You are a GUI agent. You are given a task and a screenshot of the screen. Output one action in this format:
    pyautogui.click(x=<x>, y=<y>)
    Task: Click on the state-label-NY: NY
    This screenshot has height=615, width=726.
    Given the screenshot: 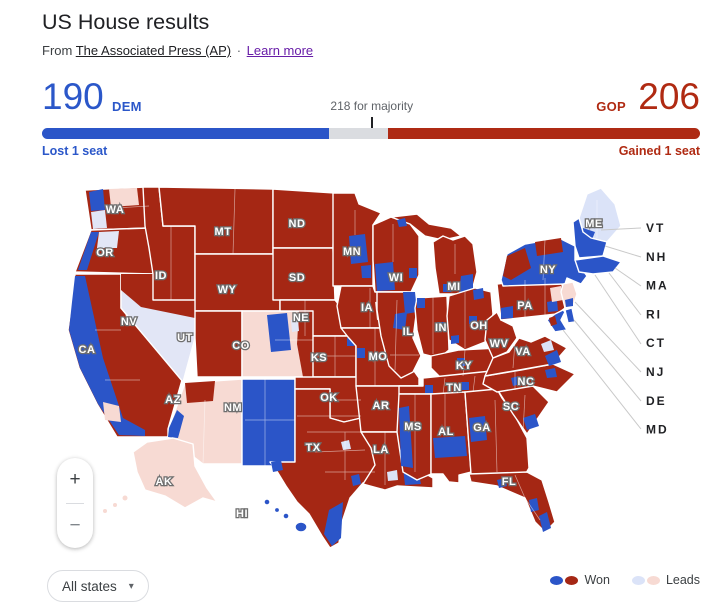 What is the action you would take?
    pyautogui.click(x=548, y=270)
    